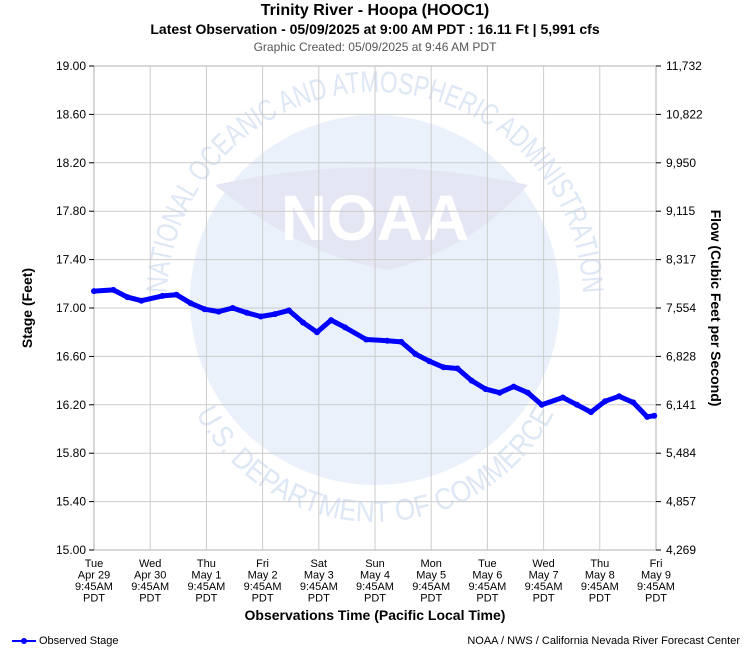 The width and height of the screenshot is (750, 650). What do you see at coordinates (680, 211) in the screenshot?
I see `y2-tick-label: 9,115` at bounding box center [680, 211].